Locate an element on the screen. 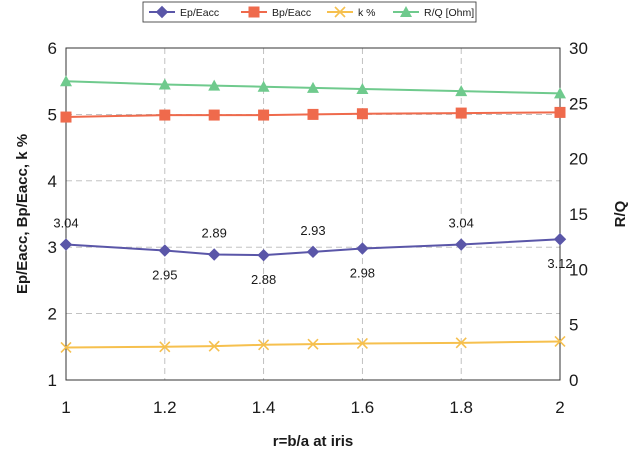  y-right-tick-label: 20 is located at coordinates (578, 159).